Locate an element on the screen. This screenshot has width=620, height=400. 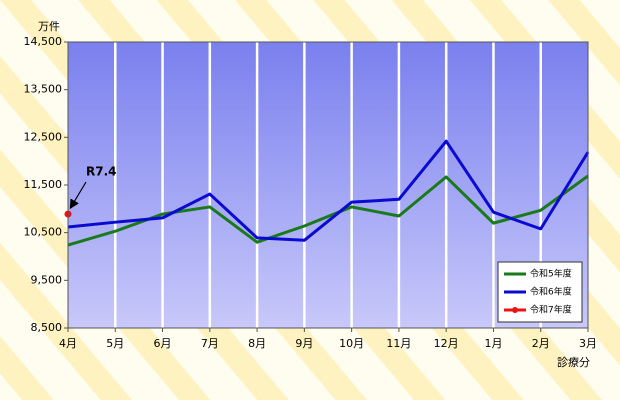
legend-label: 令和6年度 is located at coordinates (551, 292).